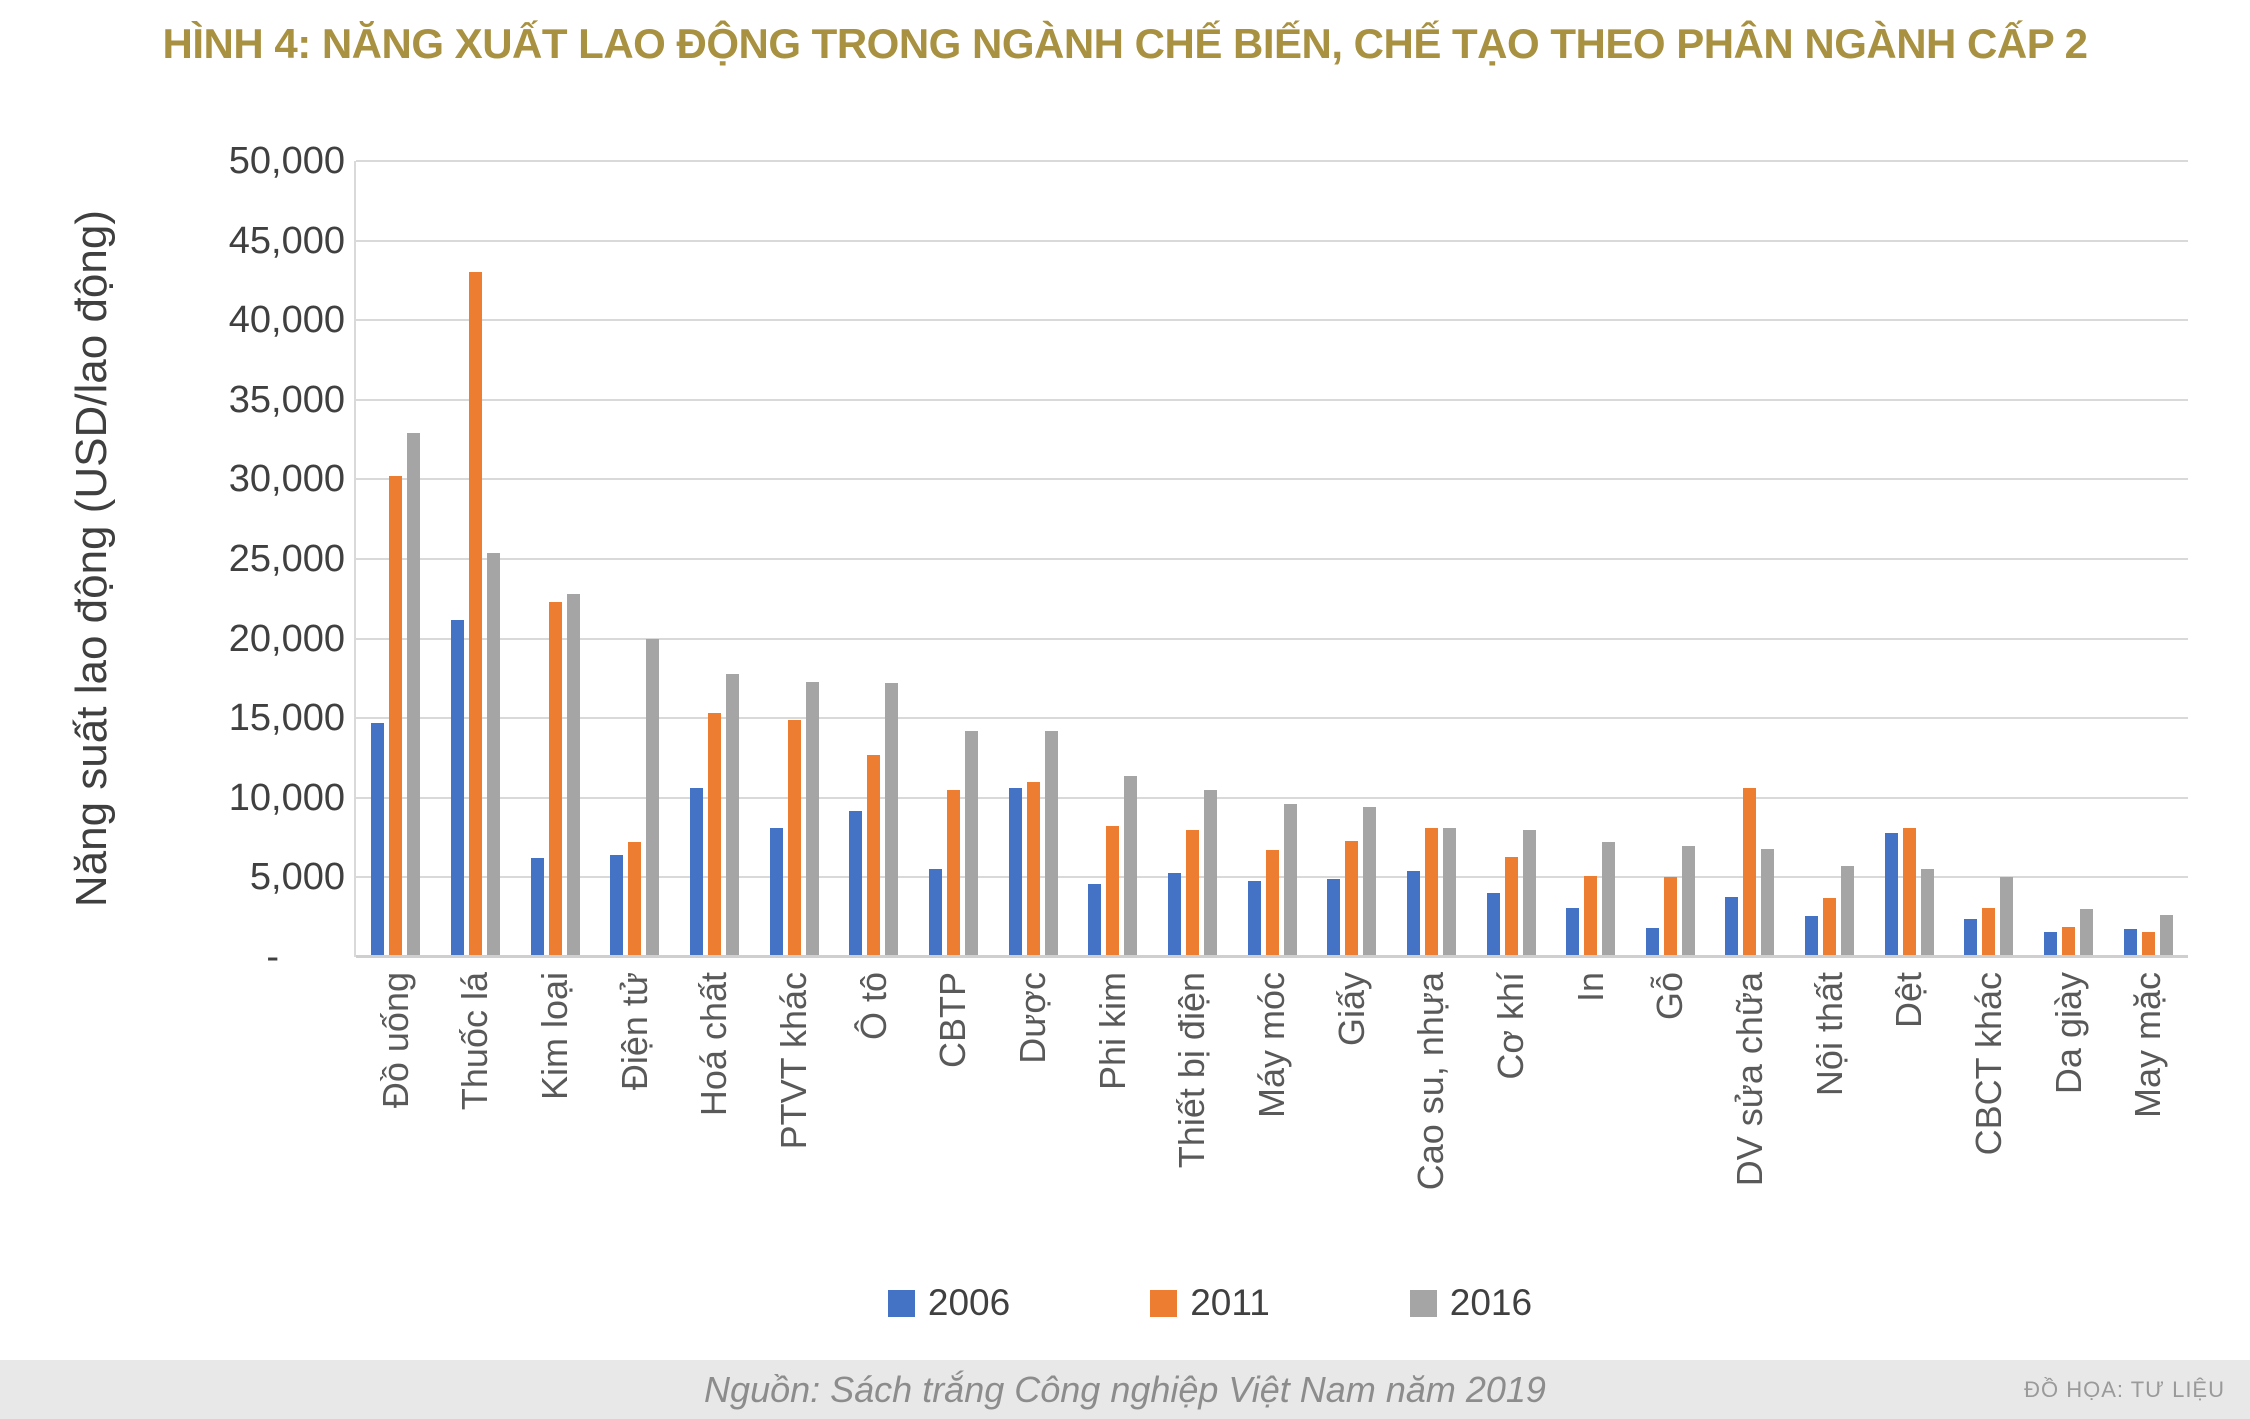 The width and height of the screenshot is (2250, 1419). What do you see at coordinates (874, 1127) in the screenshot?
I see `x-label-cell-7: Ô tô` at bounding box center [874, 1127].